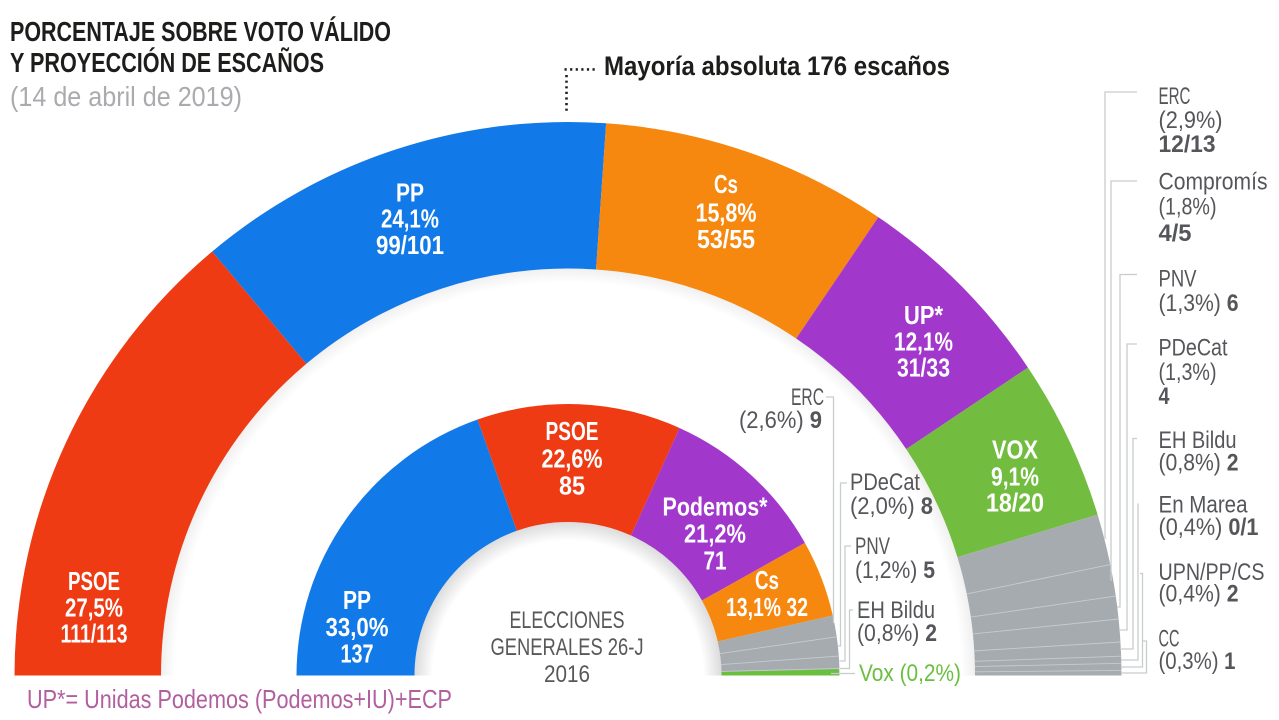  What do you see at coordinates (567, 674) in the screenshot?
I see `svg-text: 2016` at bounding box center [567, 674].